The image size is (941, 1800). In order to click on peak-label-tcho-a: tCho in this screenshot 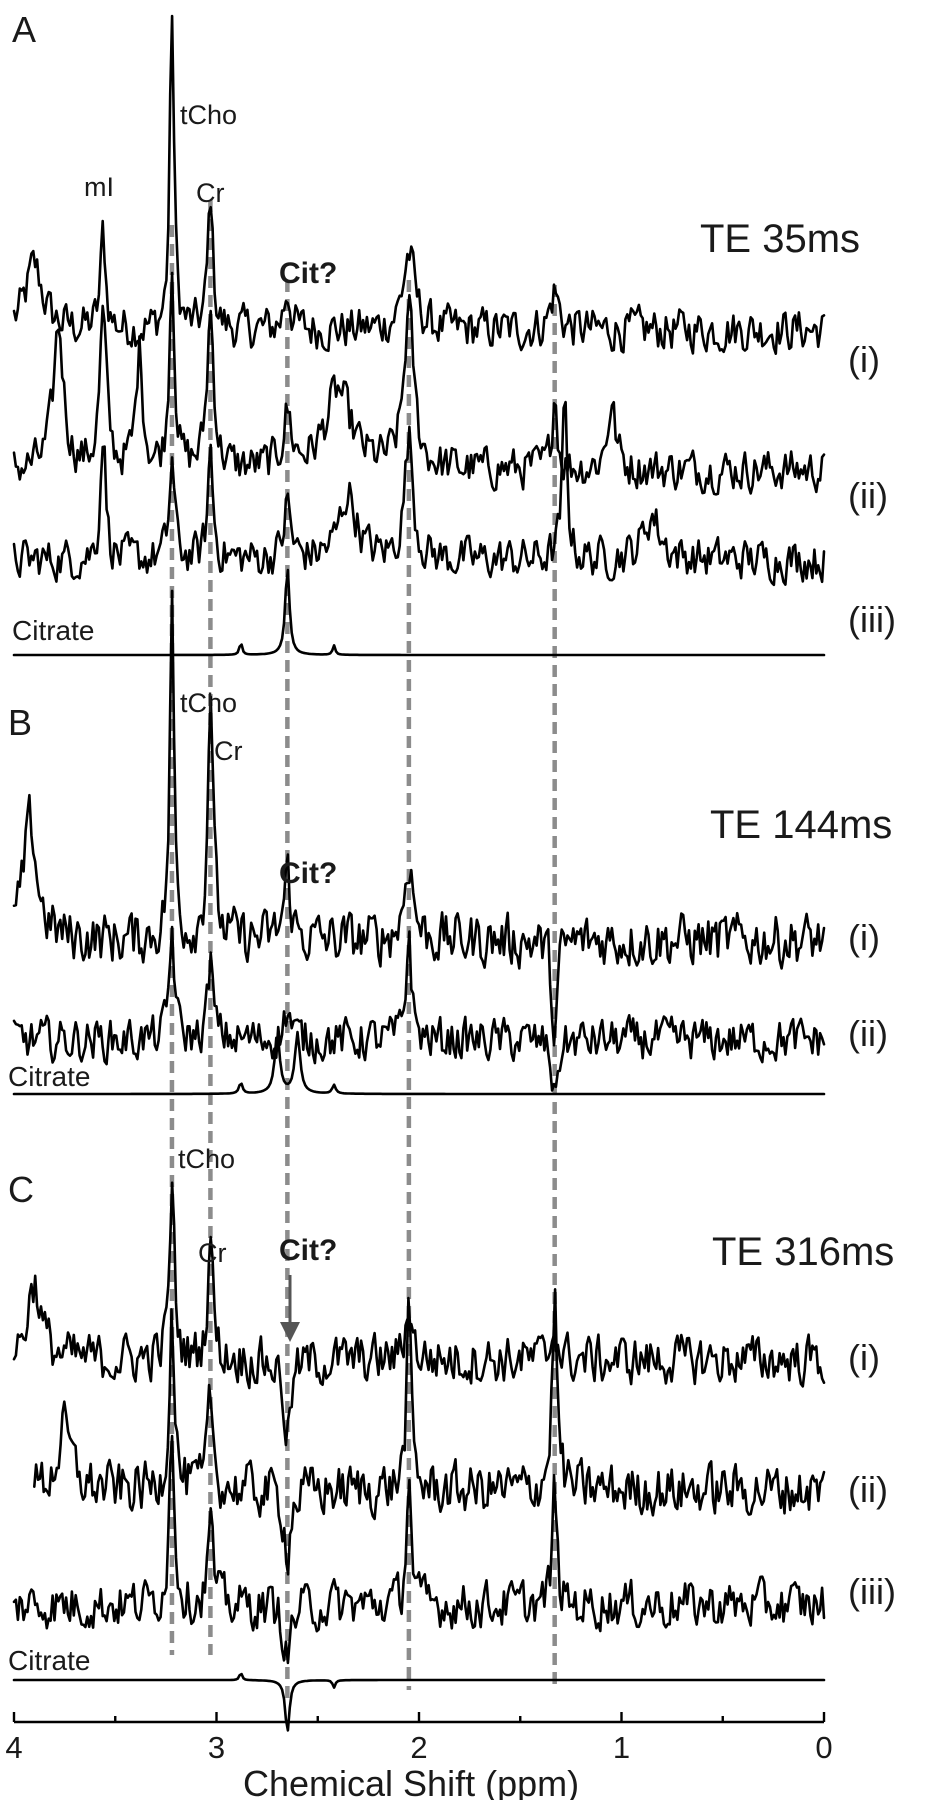, I will do `click(208, 115)`.